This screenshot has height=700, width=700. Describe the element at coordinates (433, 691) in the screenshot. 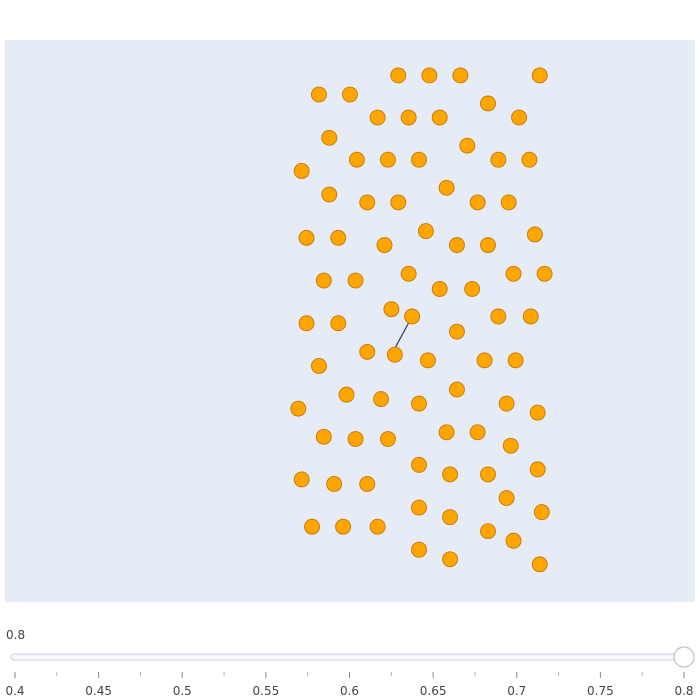

I see `slider-tick-label: 0.65` at that location.